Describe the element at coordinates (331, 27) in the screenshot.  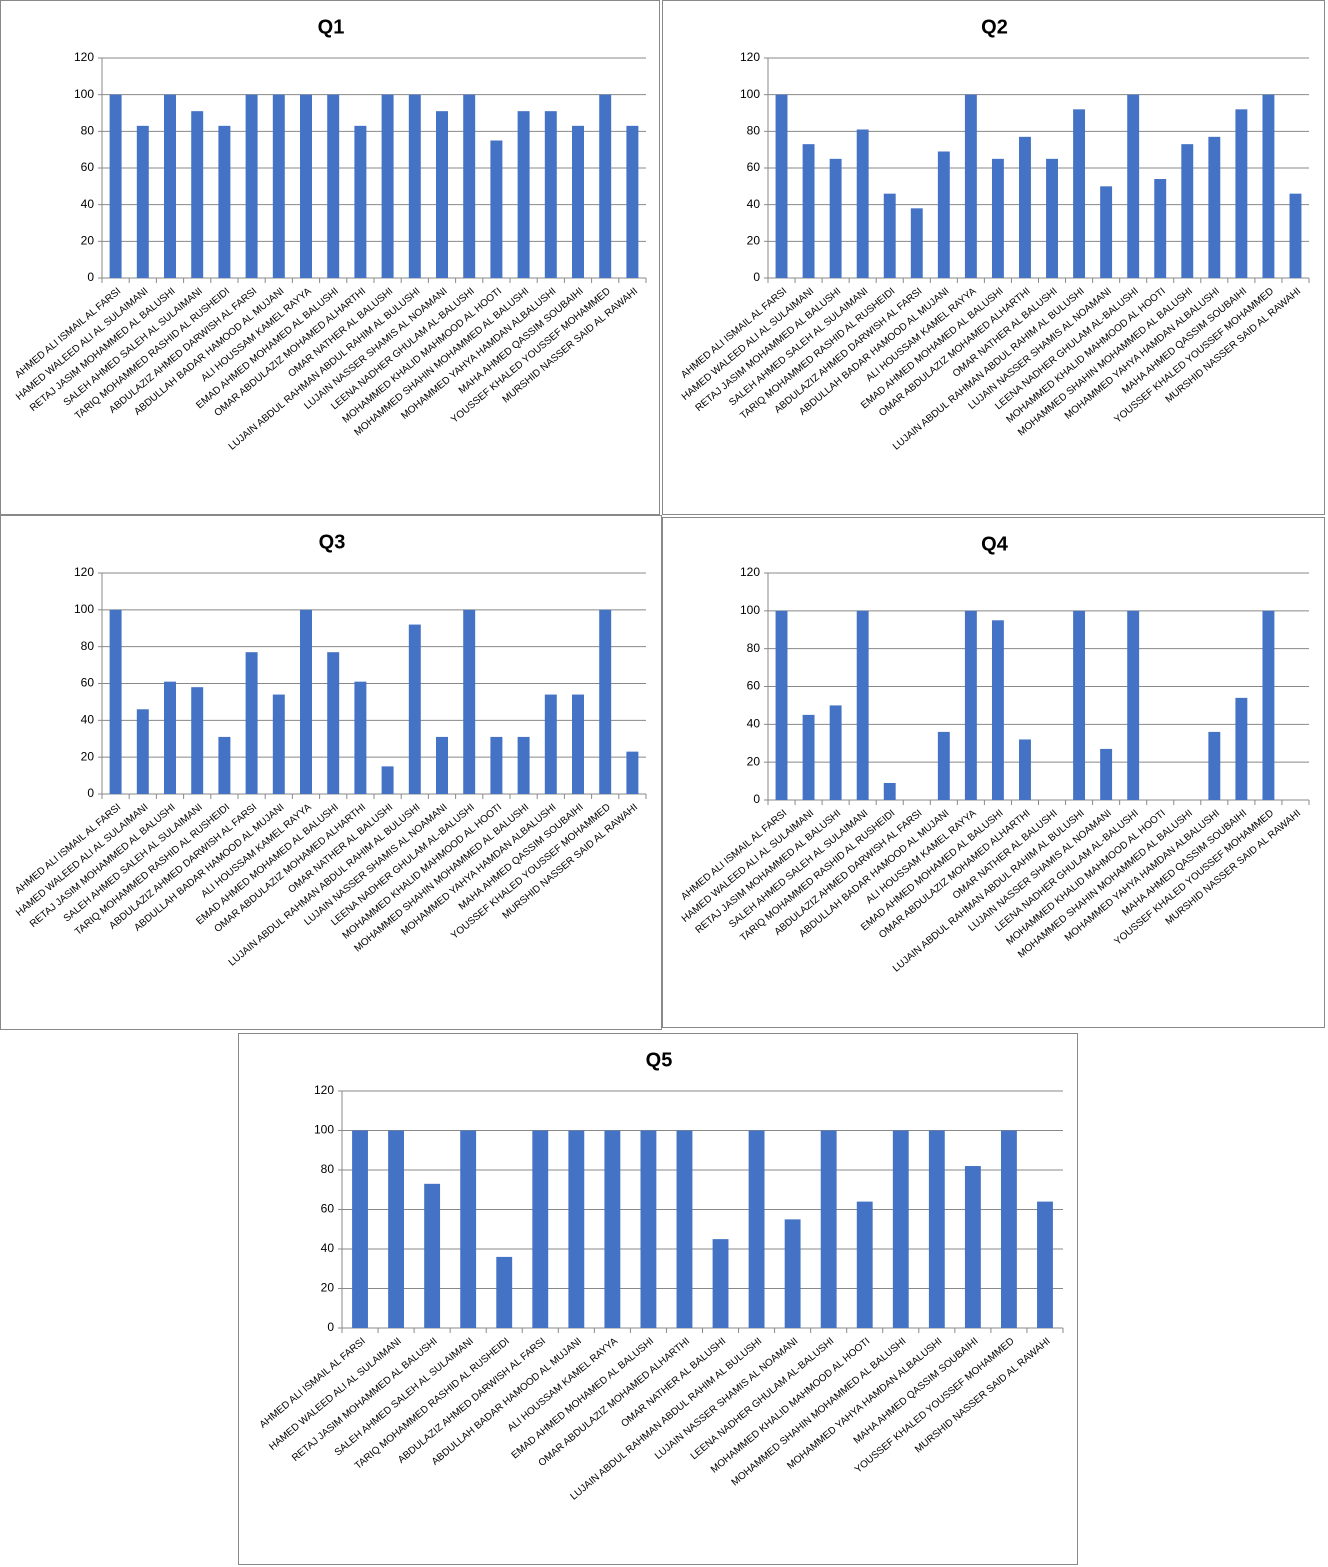
I see `chart-title: Q1` at that location.